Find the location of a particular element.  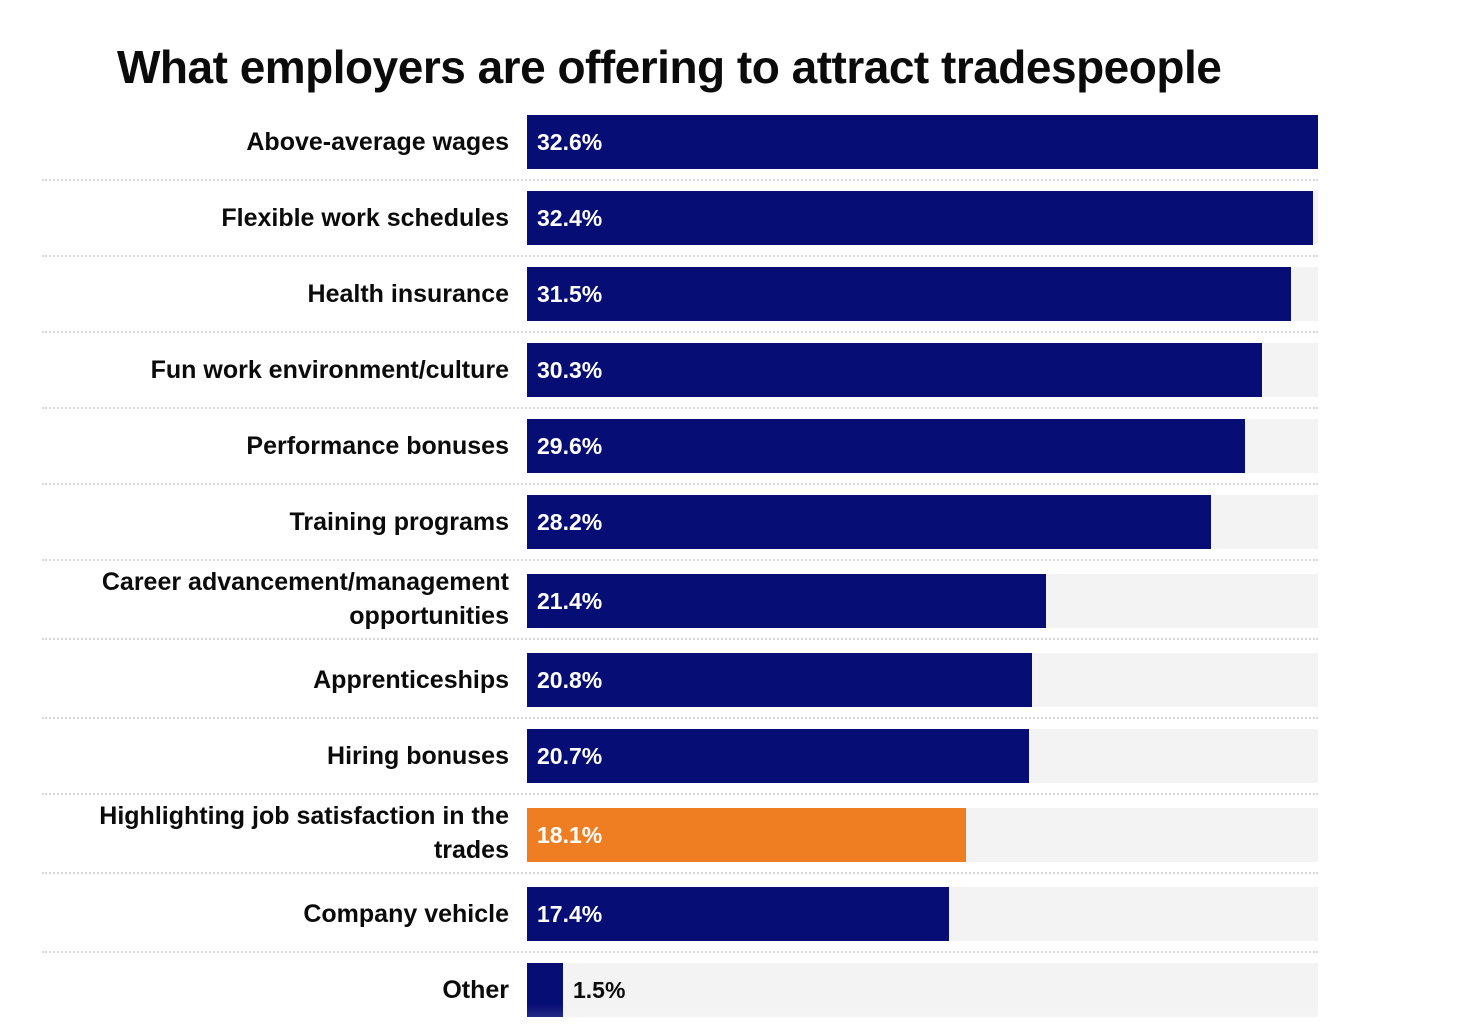

value-label: 31.5% is located at coordinates (570, 294).